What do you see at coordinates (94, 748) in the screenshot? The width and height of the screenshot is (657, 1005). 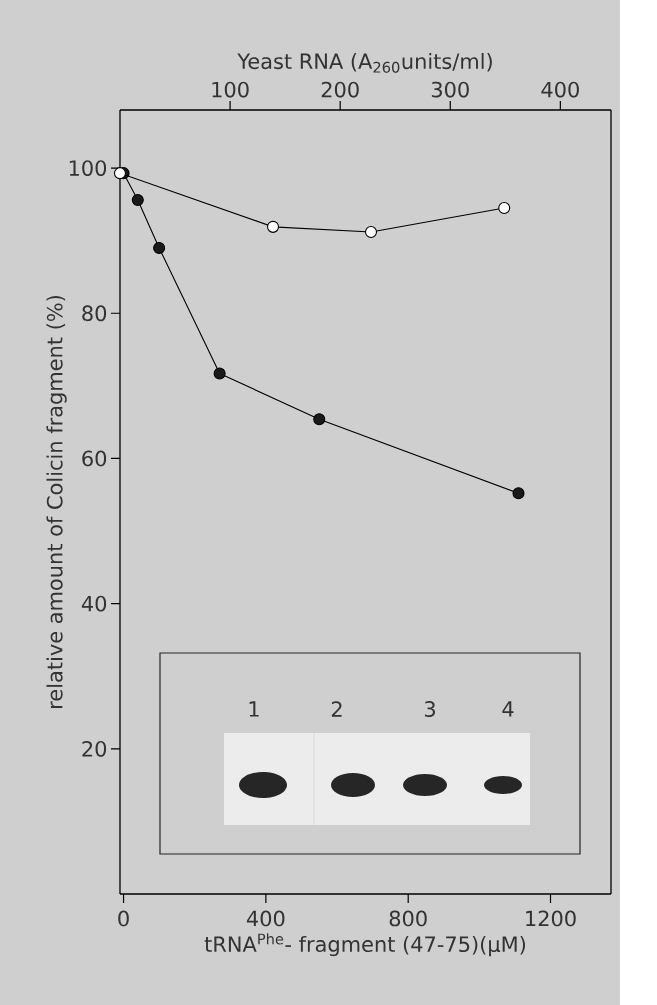 I see `y-tick-label: 20` at bounding box center [94, 748].